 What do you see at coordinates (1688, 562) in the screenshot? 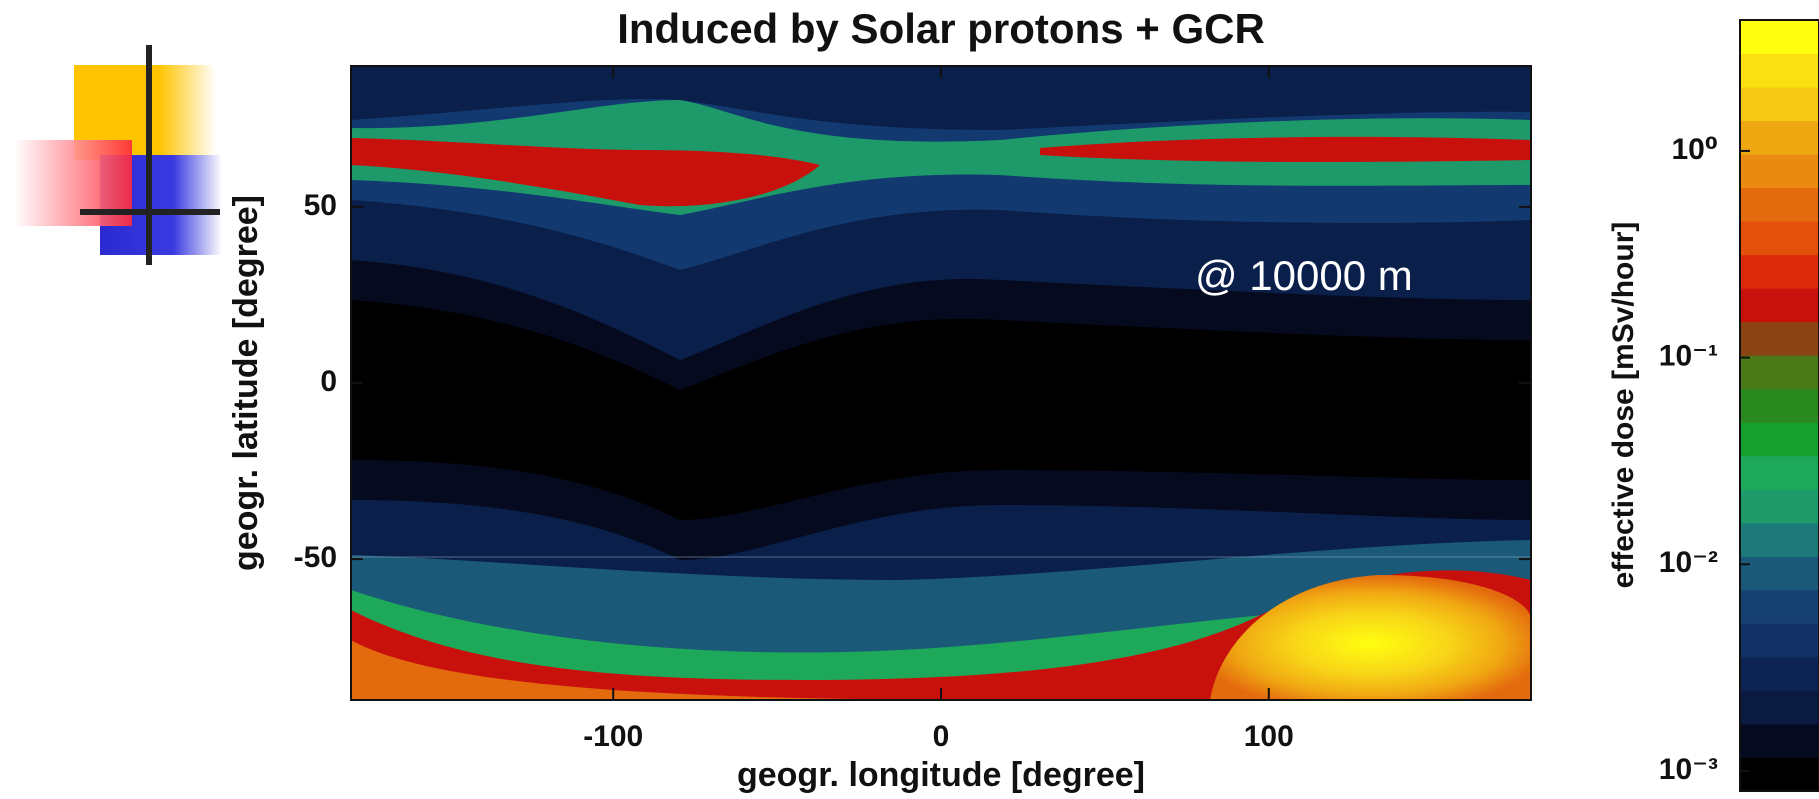
I see `colorbar-tick-label: 10⁻²` at bounding box center [1688, 562].